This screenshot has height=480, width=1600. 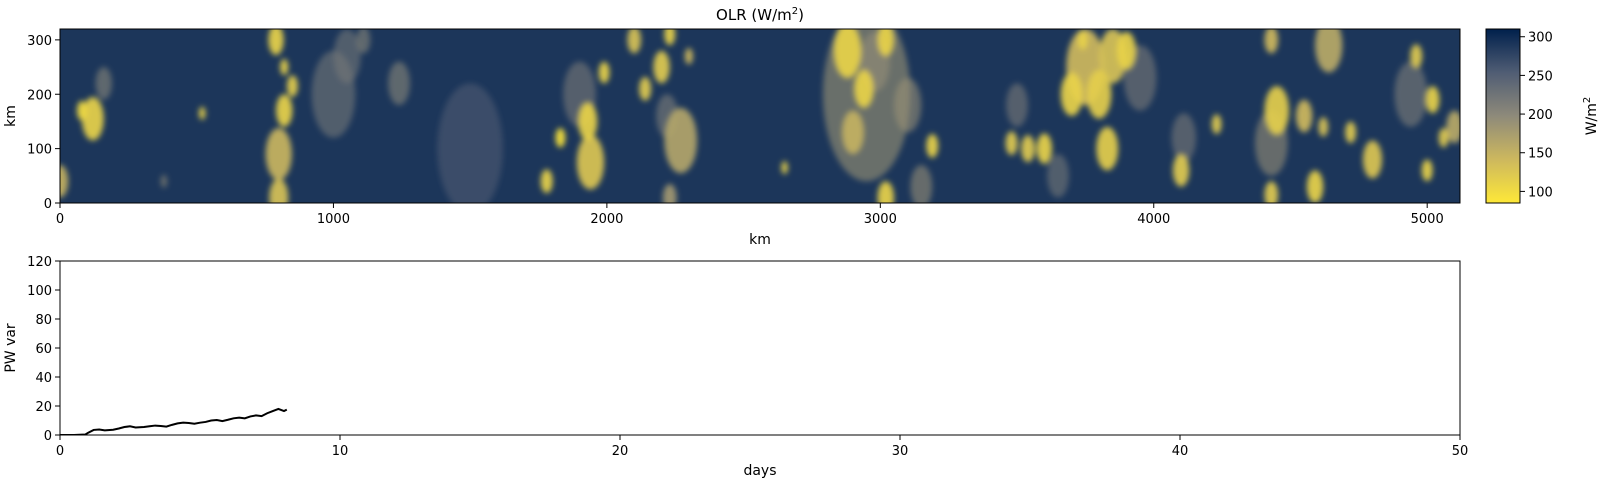 I want to click on line-y-tick-label: 40, so click(x=43, y=378).